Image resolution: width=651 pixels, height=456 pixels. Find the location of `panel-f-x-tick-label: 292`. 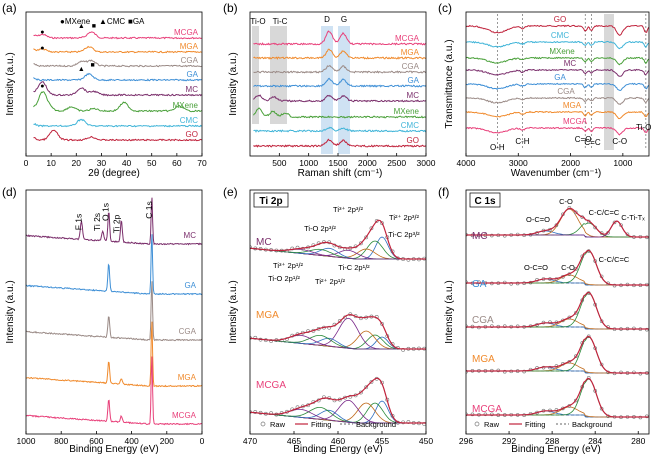

panel-f-x-tick-label: 292 is located at coordinates (509, 441).